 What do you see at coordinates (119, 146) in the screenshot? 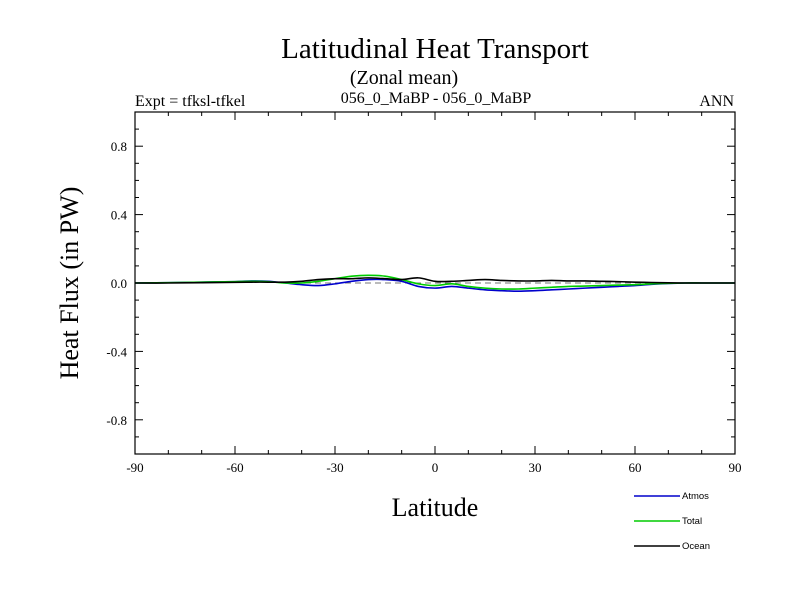
I see `y-tick-label: 0.8` at bounding box center [119, 146].